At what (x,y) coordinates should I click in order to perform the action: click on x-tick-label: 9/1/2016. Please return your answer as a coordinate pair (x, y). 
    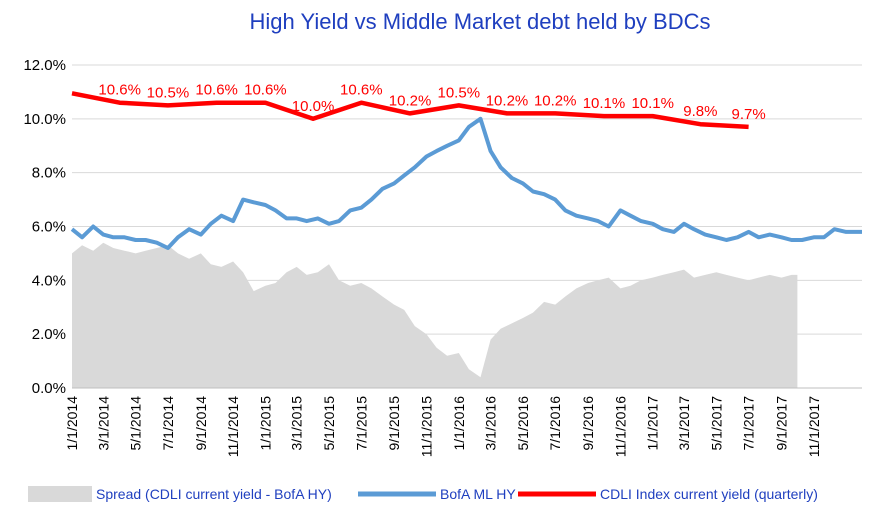
    Looking at the image, I should click on (588, 423).